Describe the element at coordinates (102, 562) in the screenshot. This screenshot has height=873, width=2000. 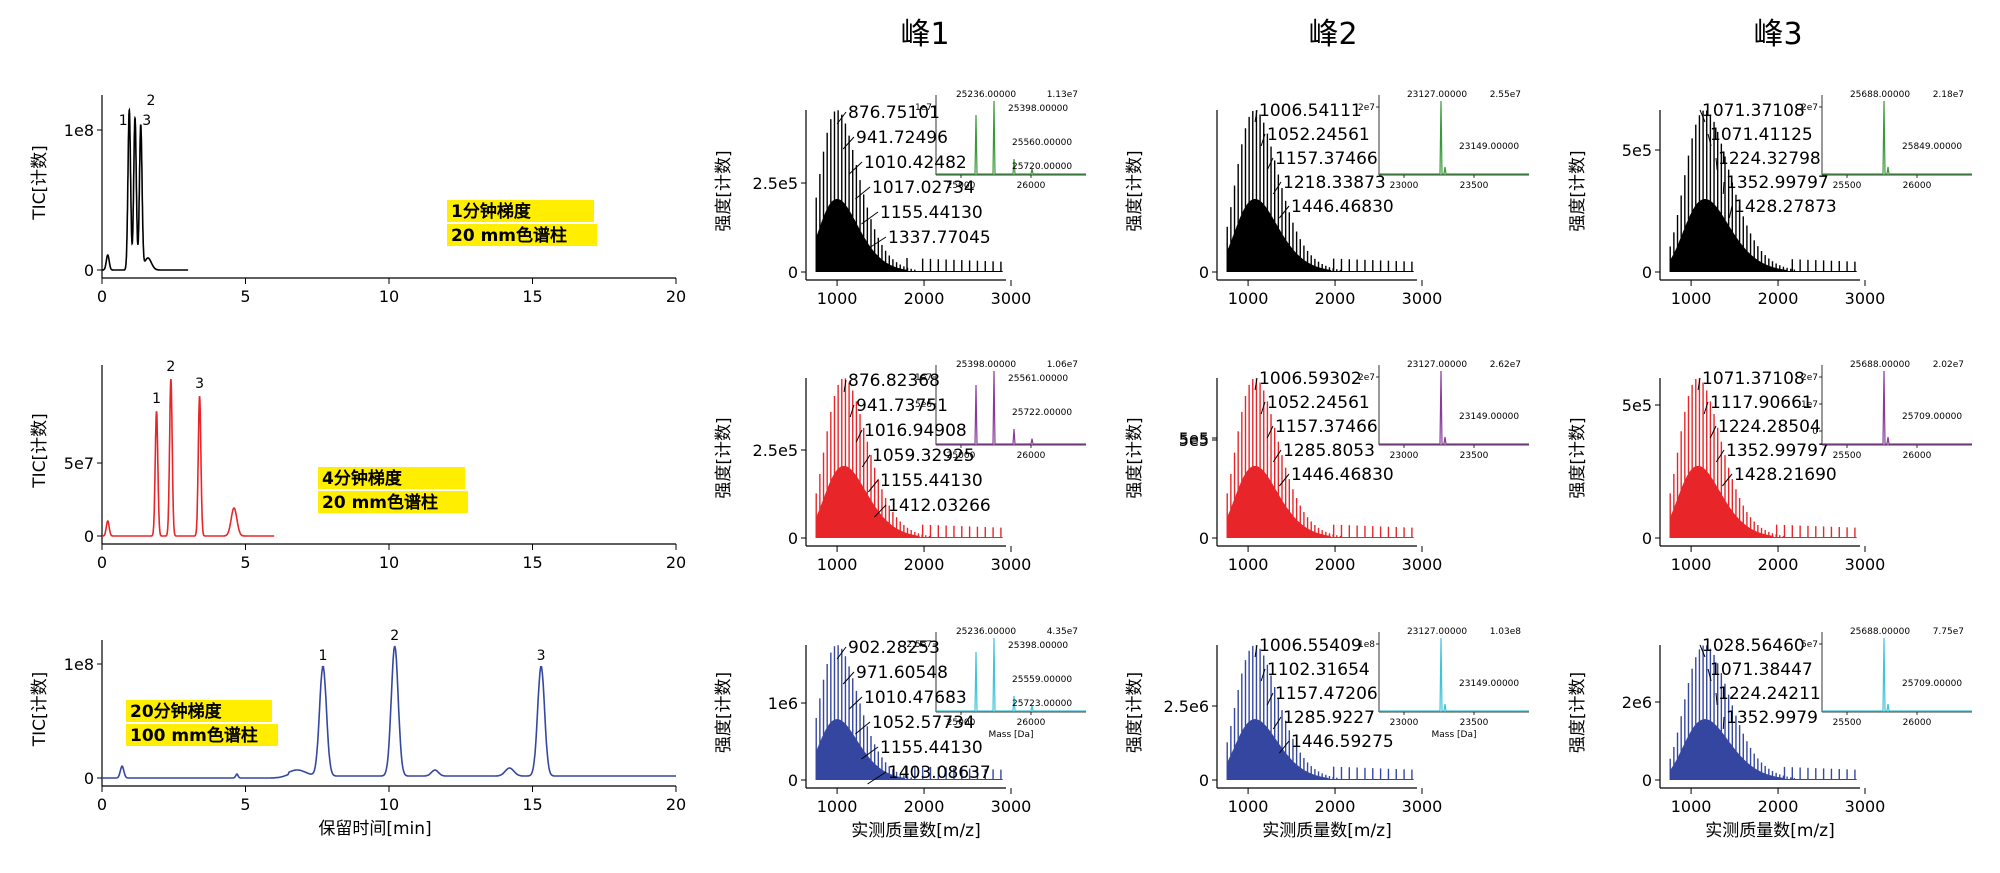
I see `tic-x-tick-label: 0` at that location.